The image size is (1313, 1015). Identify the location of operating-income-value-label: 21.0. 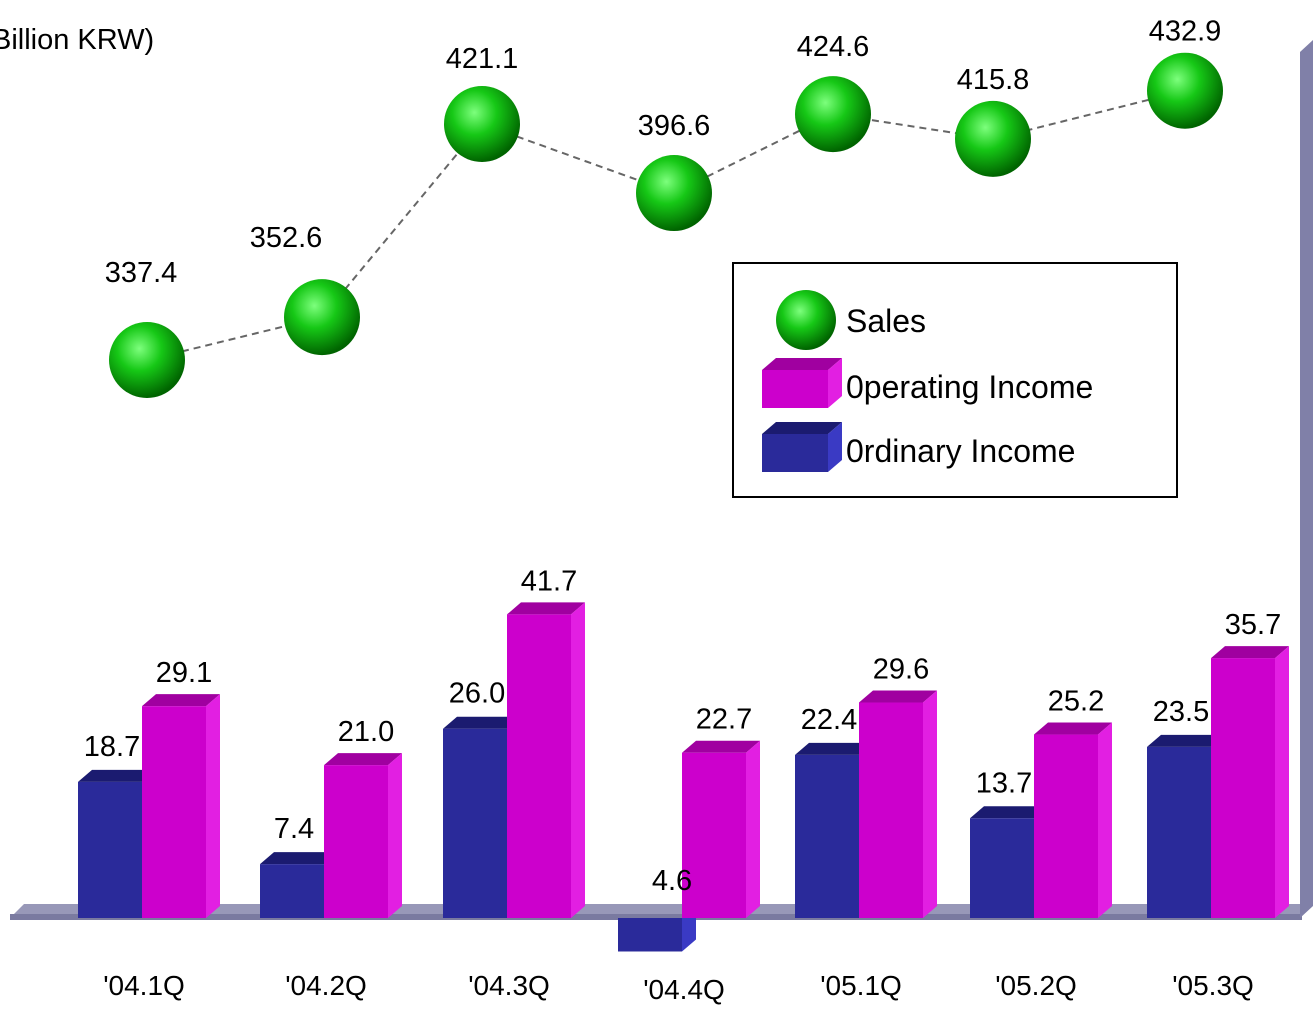
(366, 732).